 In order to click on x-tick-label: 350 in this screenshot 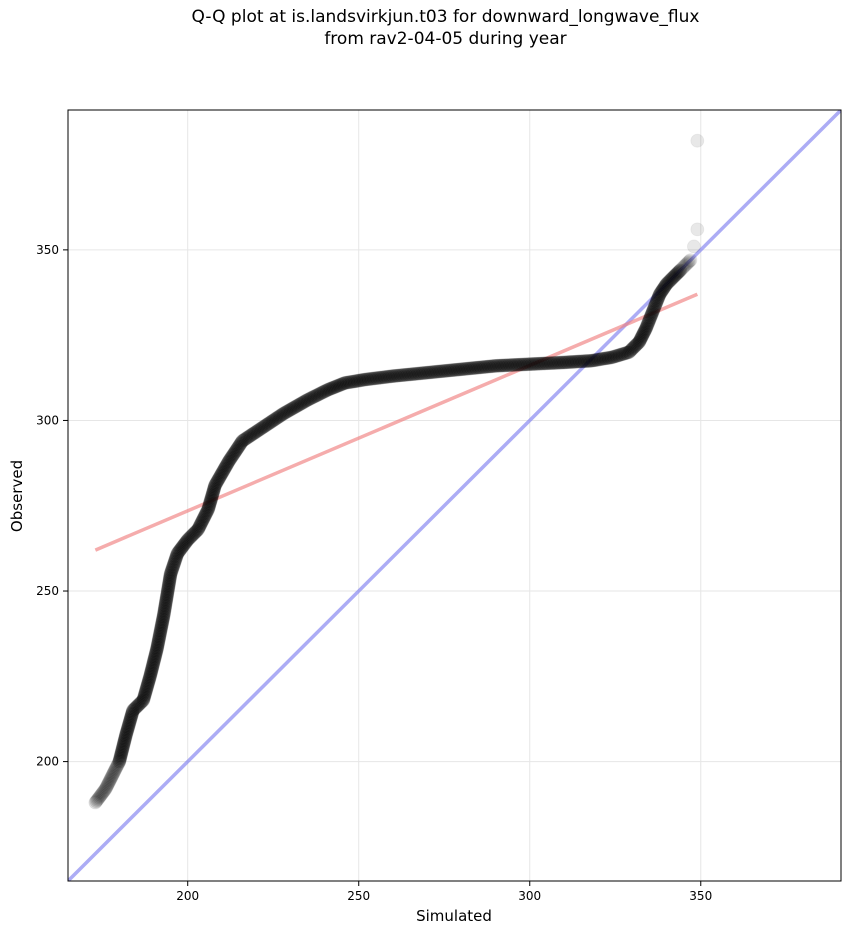, I will do `click(700, 896)`.